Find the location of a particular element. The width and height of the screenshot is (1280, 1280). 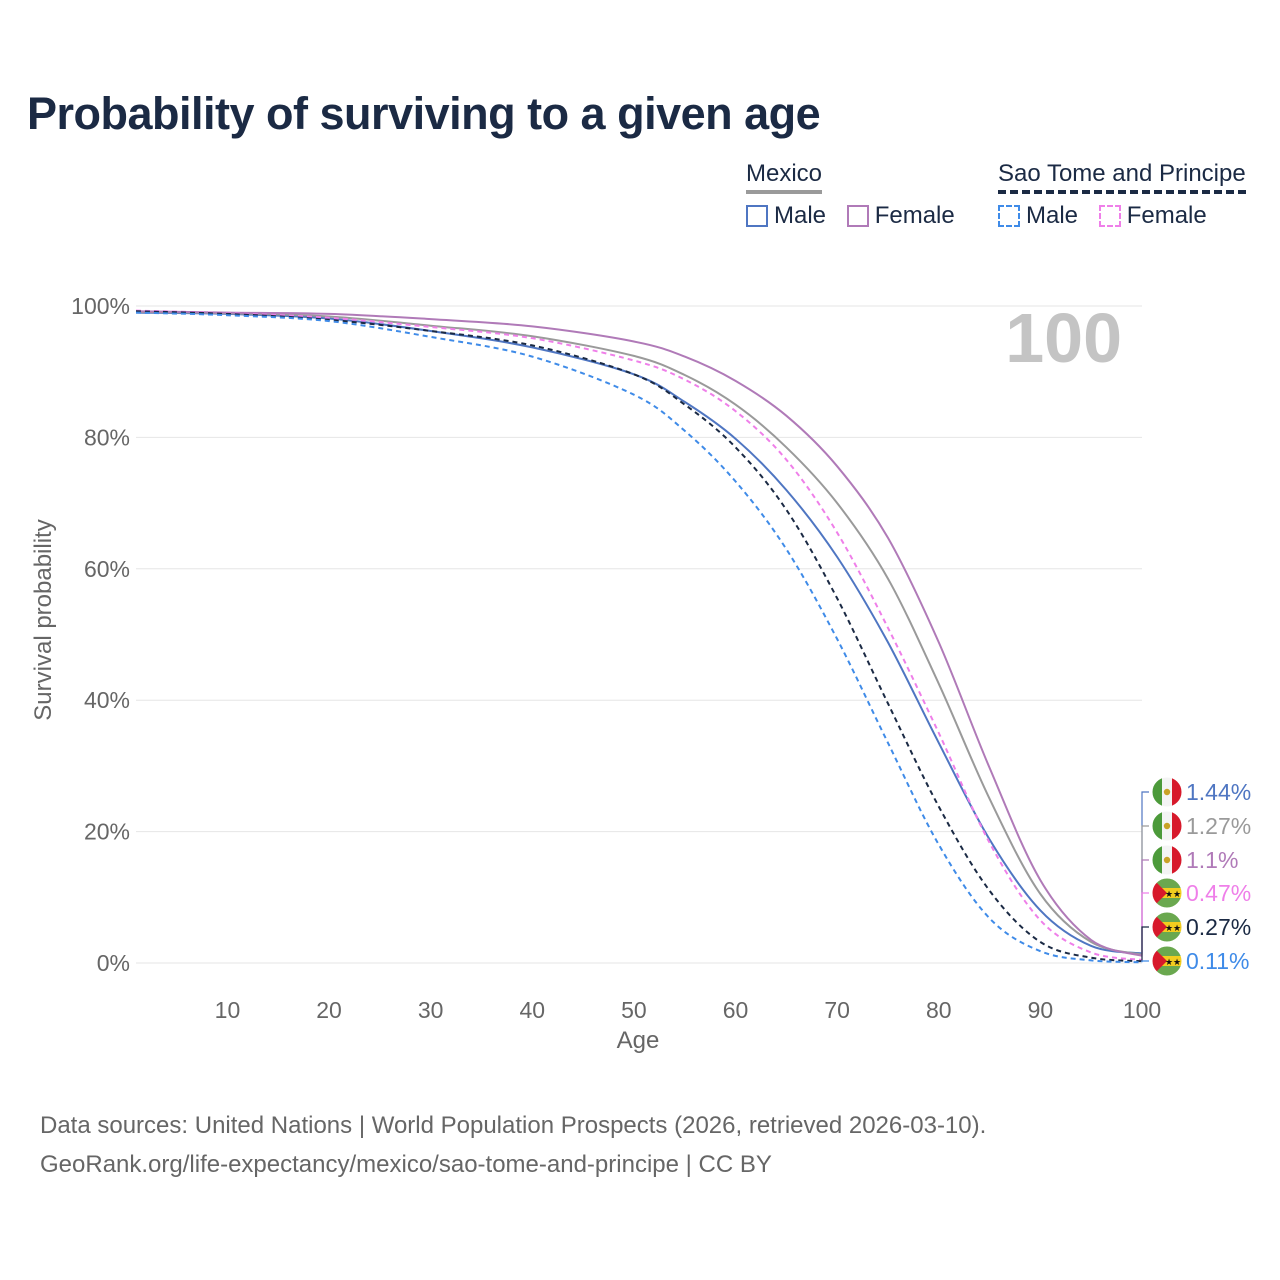

x-tick-label: 100 is located at coordinates (1142, 1010).